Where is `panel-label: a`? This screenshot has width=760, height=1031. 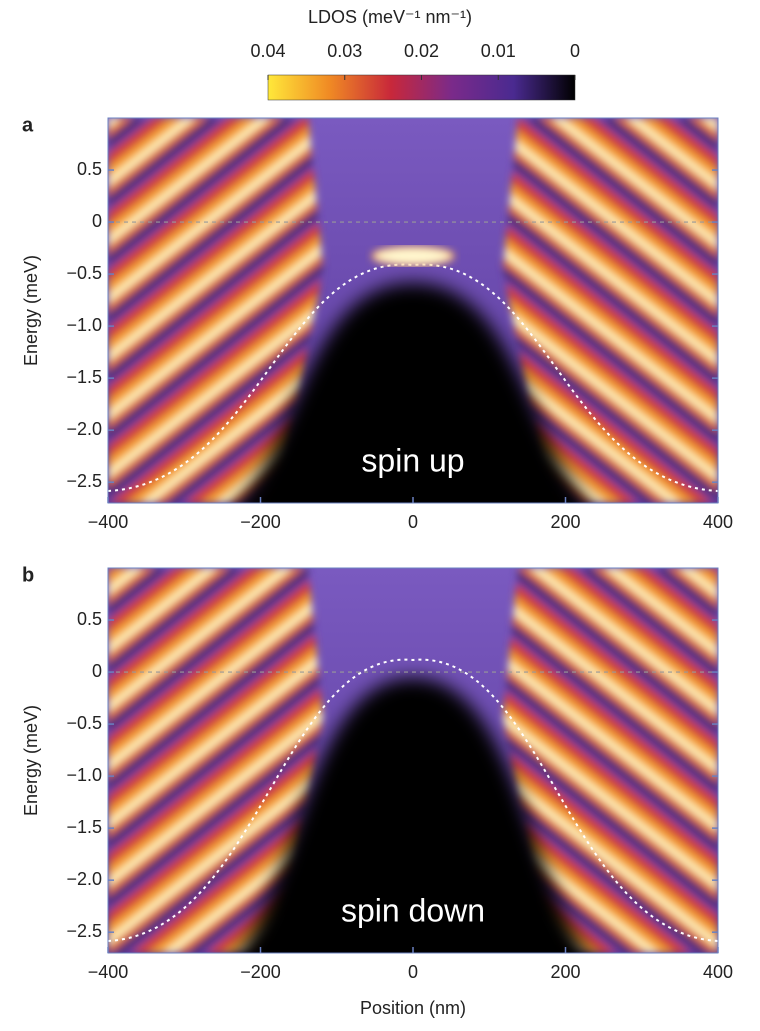
panel-label: a is located at coordinates (28, 125).